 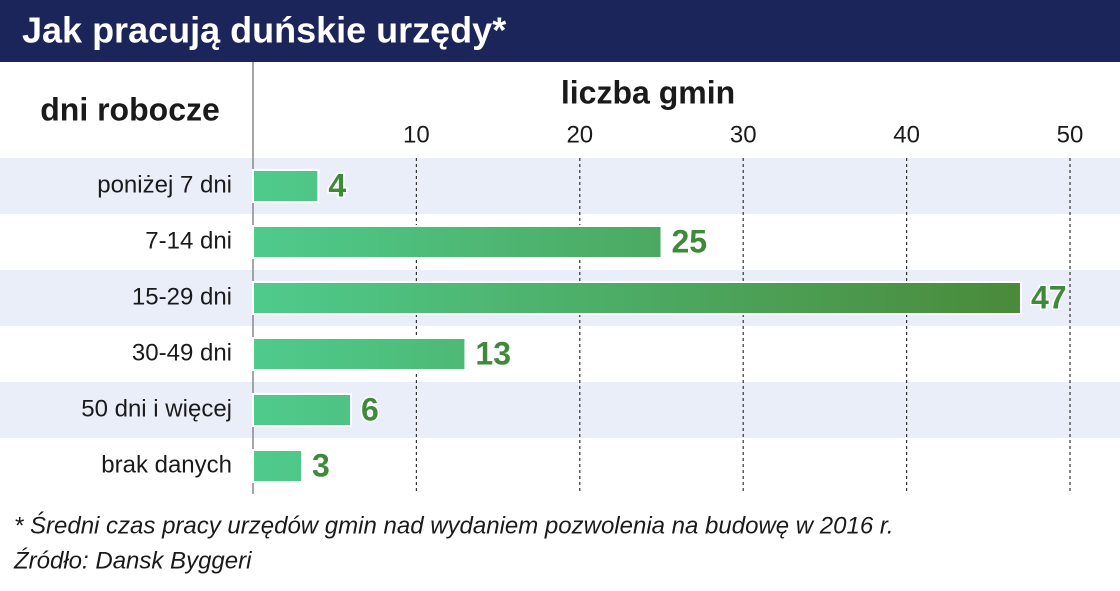 What do you see at coordinates (164, 184) in the screenshot?
I see `category-label: poniżej 7 dni` at bounding box center [164, 184].